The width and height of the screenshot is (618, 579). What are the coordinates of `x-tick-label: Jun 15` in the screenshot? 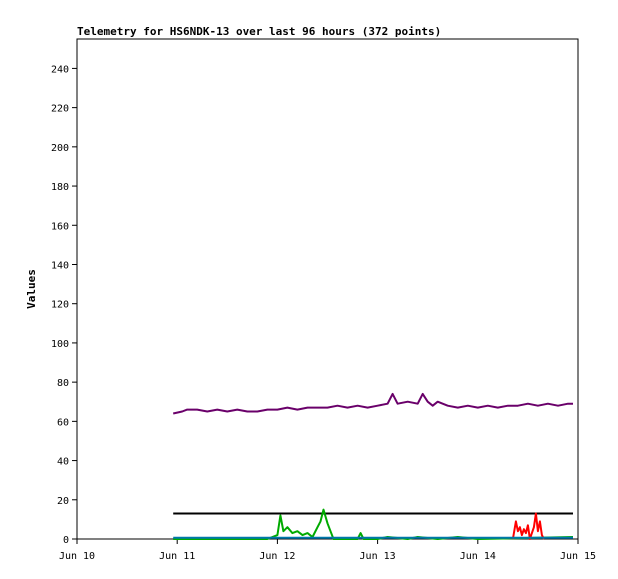 It's located at (578, 556).